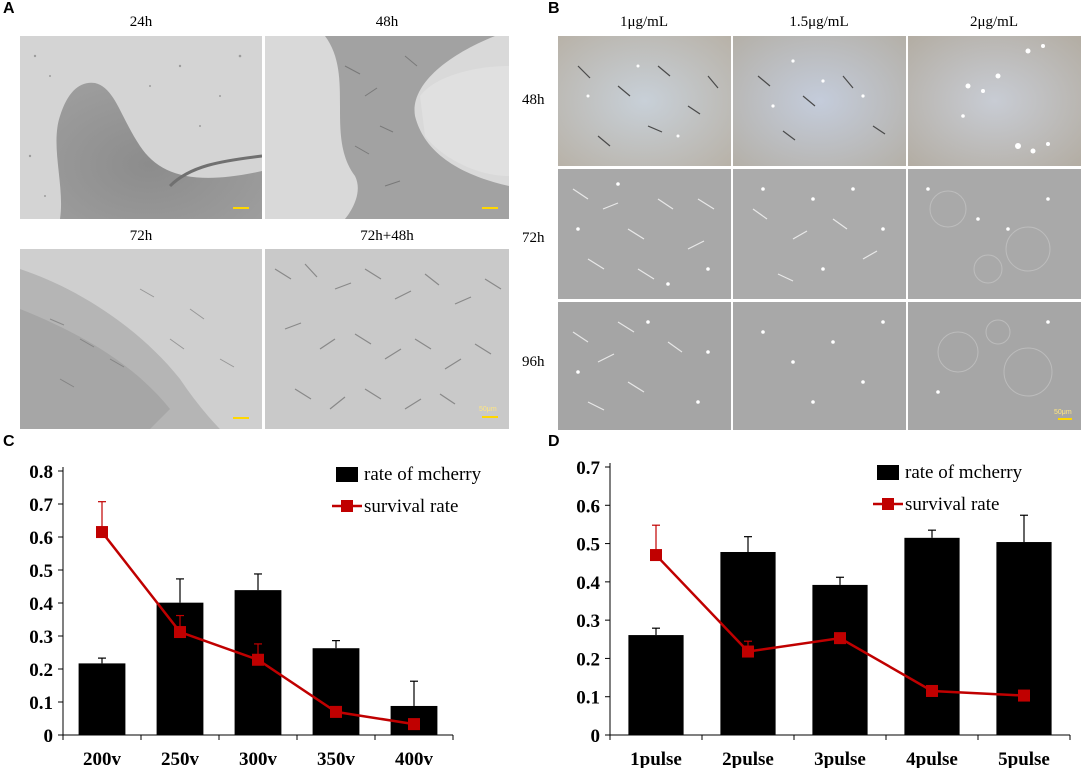  Describe the element at coordinates (840, 758) in the screenshot. I see `x-tick-label: 3pulse` at that location.